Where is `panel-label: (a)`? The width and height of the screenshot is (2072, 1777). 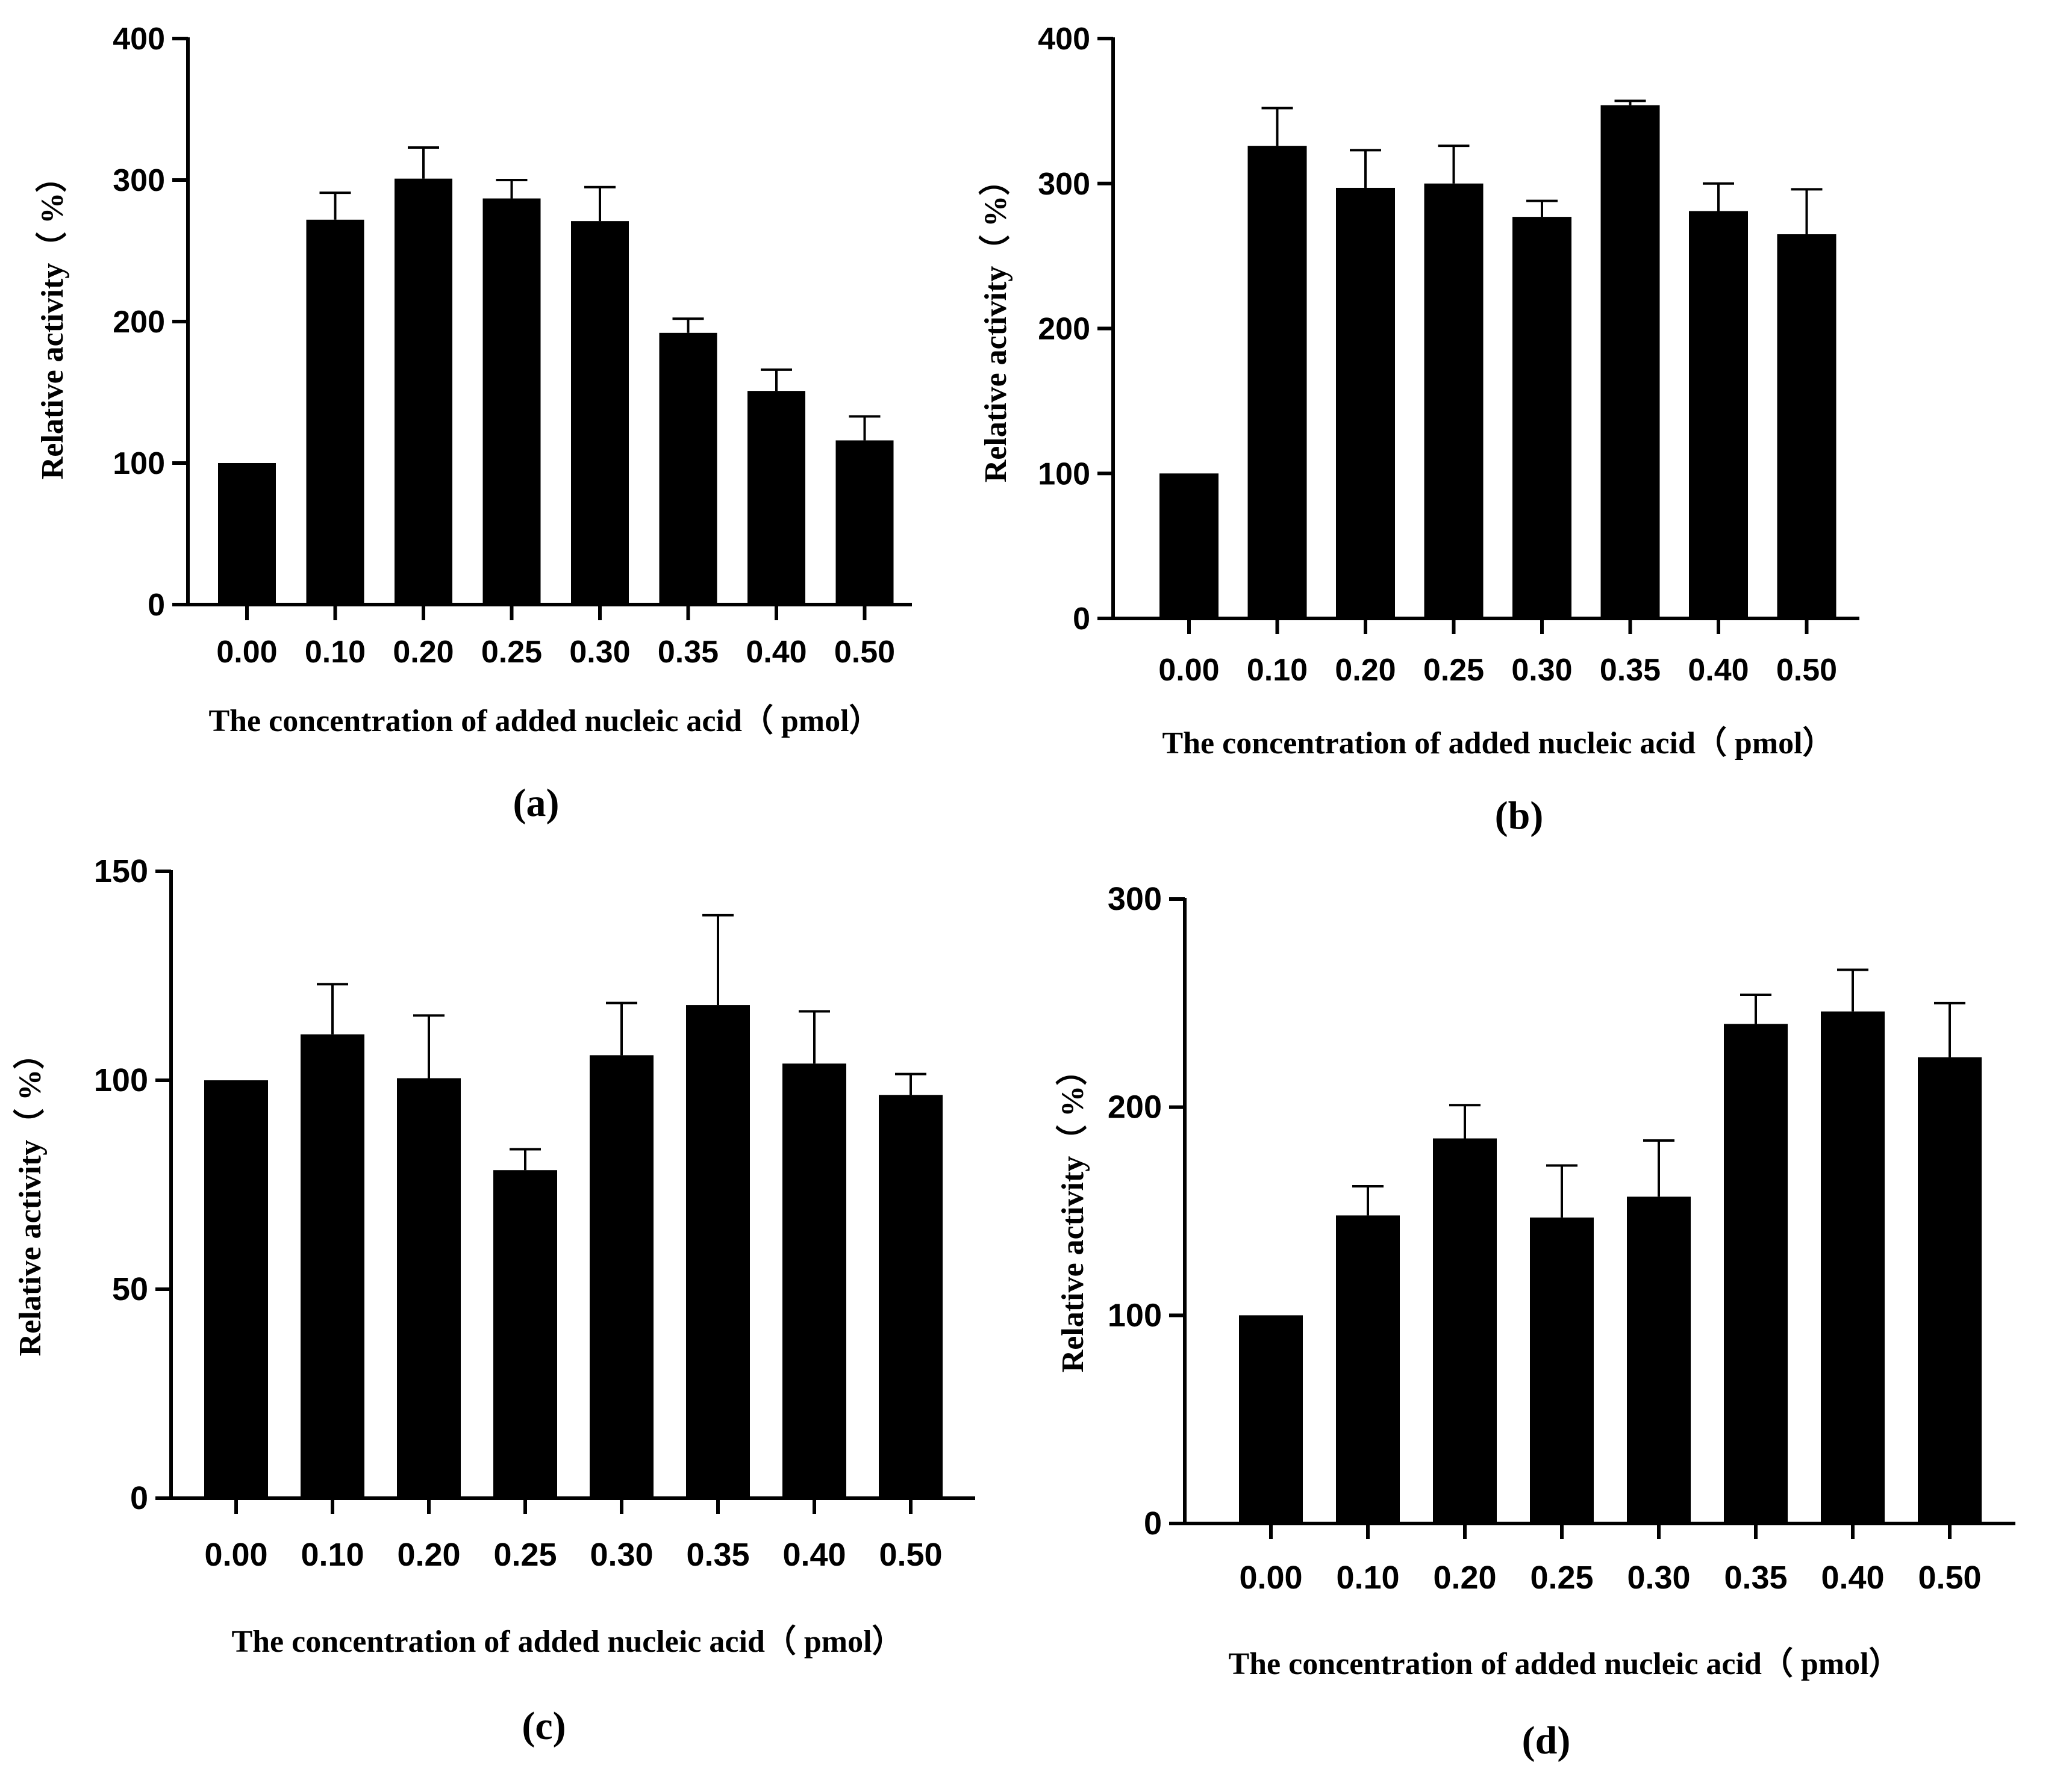
panel-label: (a) is located at coordinates (536, 803).